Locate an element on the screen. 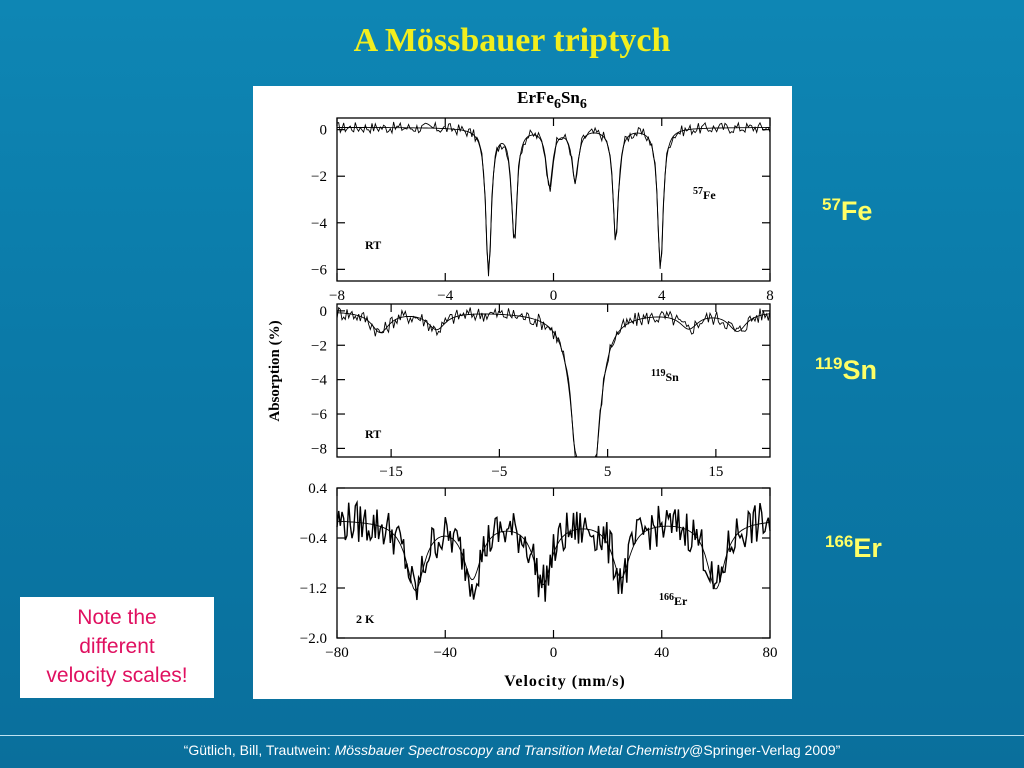 The width and height of the screenshot is (1024, 768). isotope-symbol: Fe is located at coordinates (709, 195).